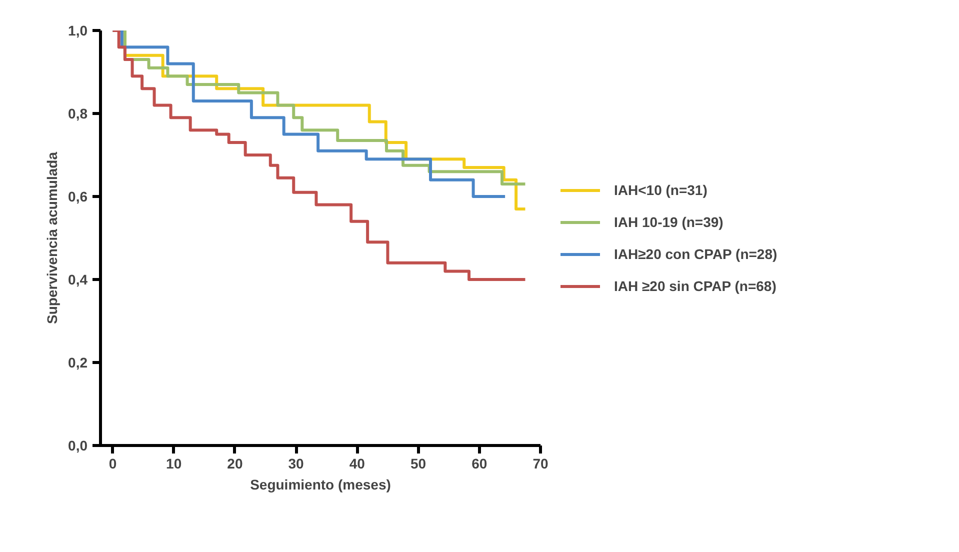 The image size is (959, 552). Describe the element at coordinates (661, 190) in the screenshot. I see `legend-label: IAH<10 (n=31)` at that location.